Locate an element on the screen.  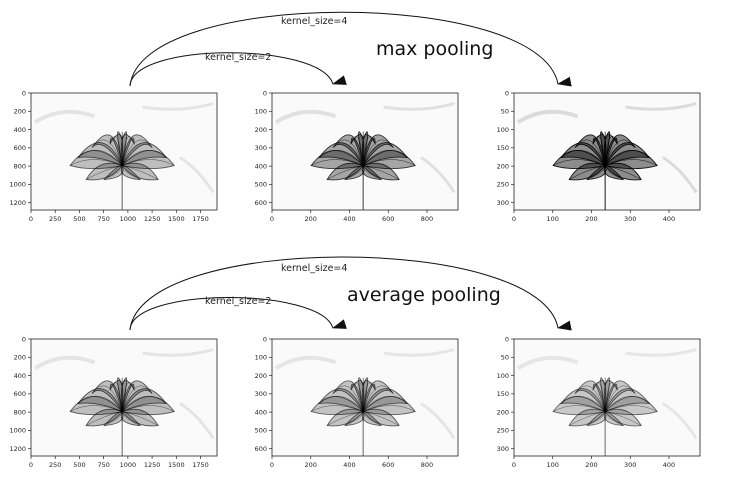
max-pooling-kernel4-label: kernel_size=4 is located at coordinates (314, 21).